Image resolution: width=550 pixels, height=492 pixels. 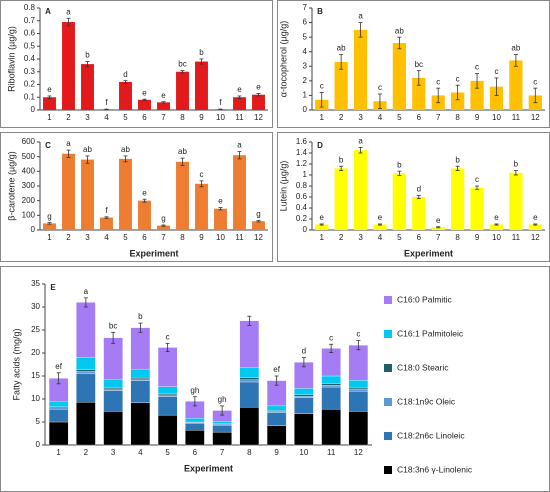 I want to click on significance-letter: a, so click(x=360, y=141).